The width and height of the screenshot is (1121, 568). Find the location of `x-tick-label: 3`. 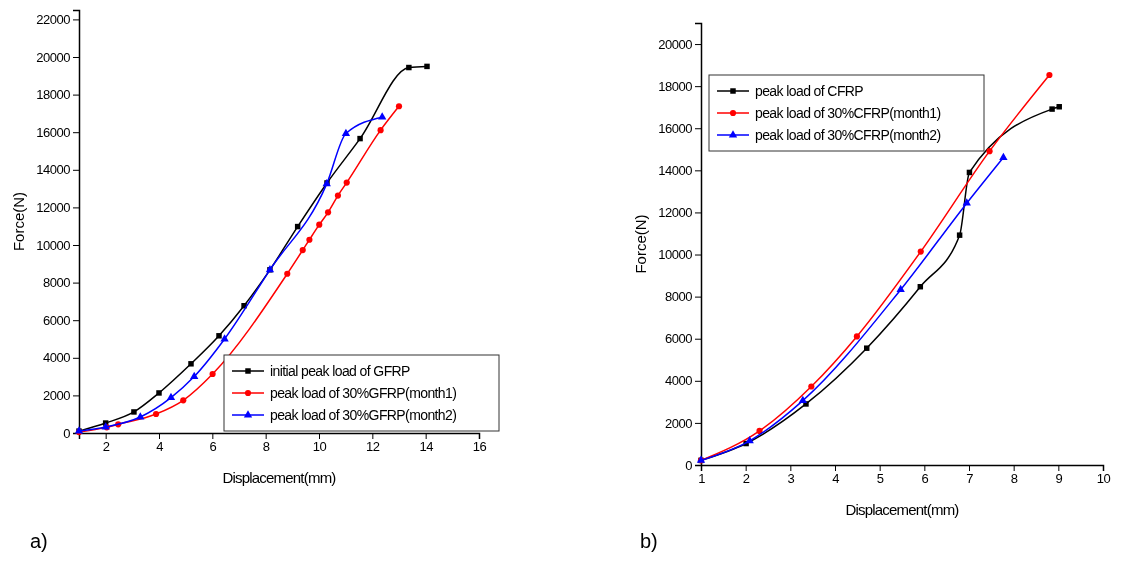

x-tick-label: 3 is located at coordinates (791, 479).